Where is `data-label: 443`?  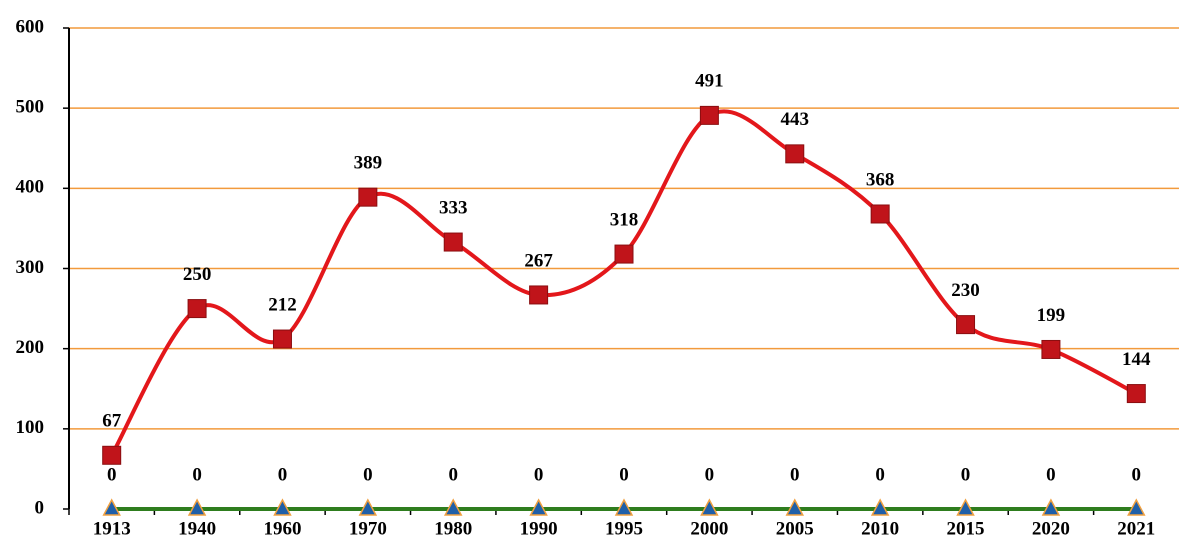
data-label: 443 is located at coordinates (795, 119).